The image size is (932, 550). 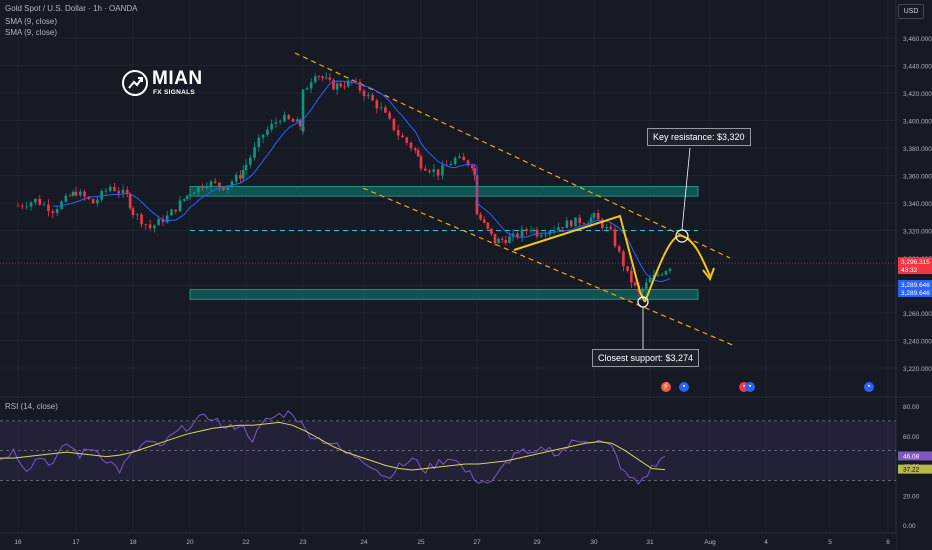 I want to click on us-flag-event-icon-4: ▪, so click(x=869, y=387).